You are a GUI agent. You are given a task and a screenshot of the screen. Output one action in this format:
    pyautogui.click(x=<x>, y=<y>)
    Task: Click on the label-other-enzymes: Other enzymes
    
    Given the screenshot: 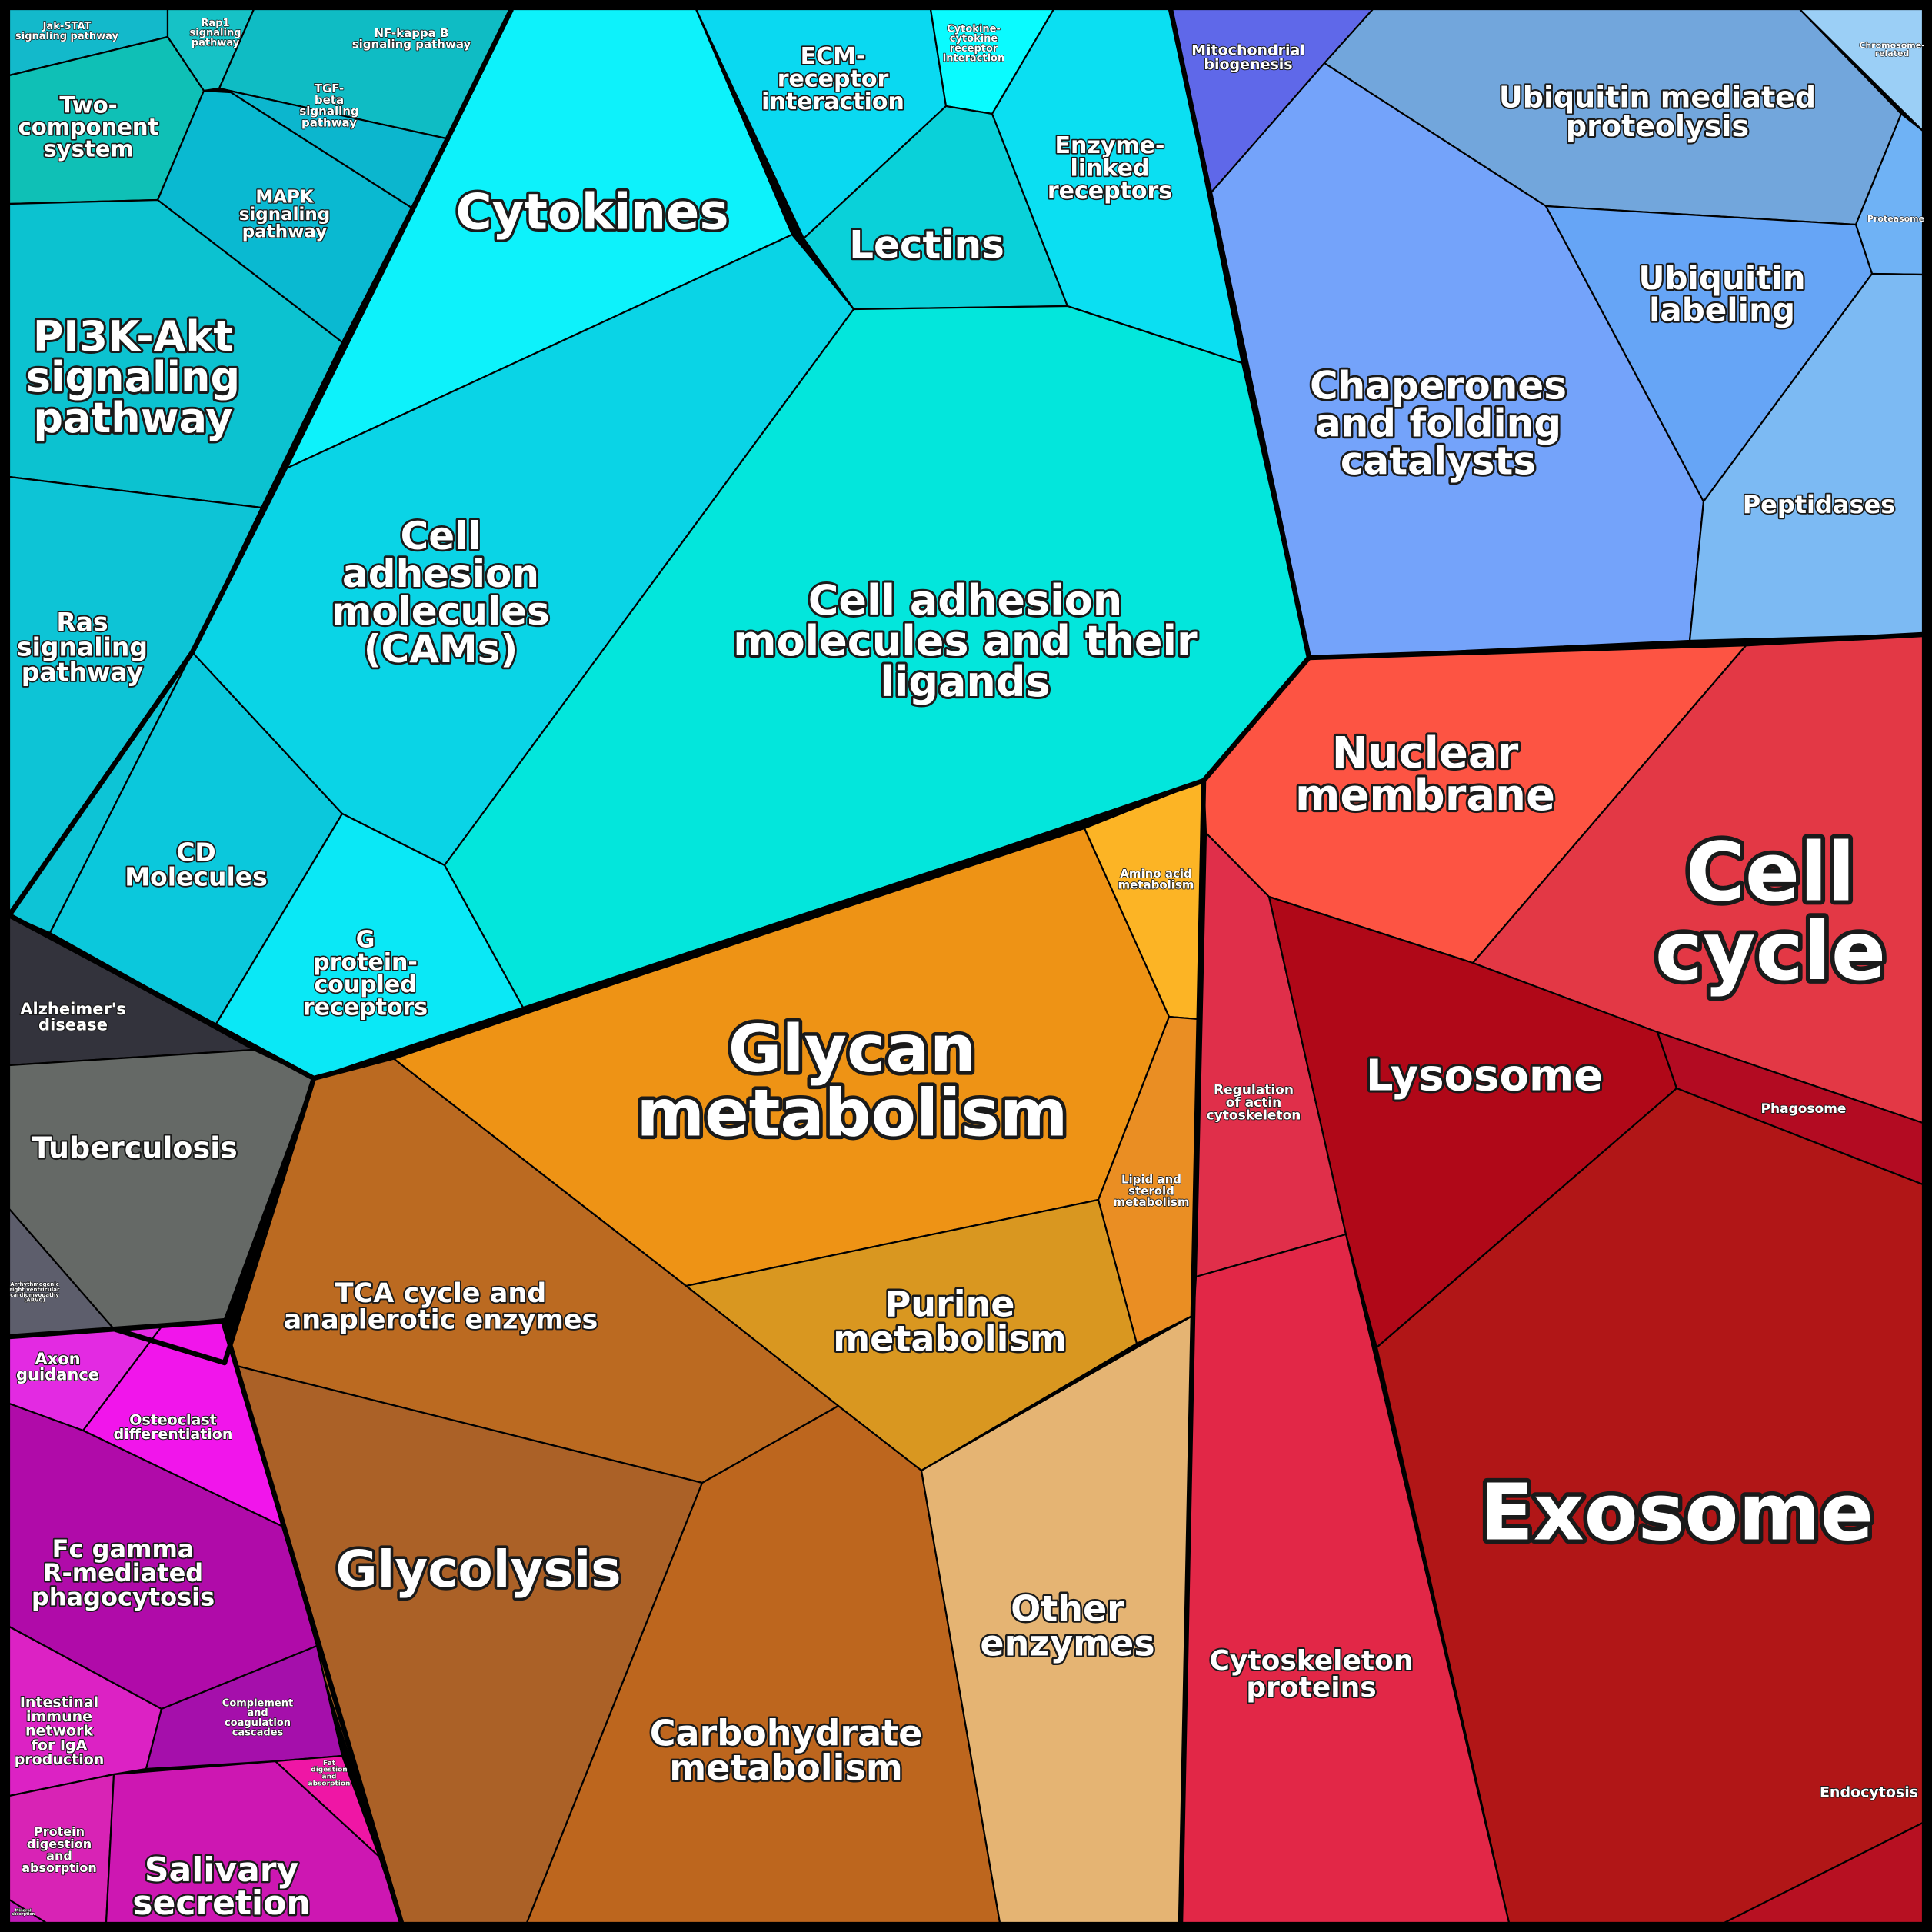 What is the action you would take?
    pyautogui.click(x=1067, y=1626)
    